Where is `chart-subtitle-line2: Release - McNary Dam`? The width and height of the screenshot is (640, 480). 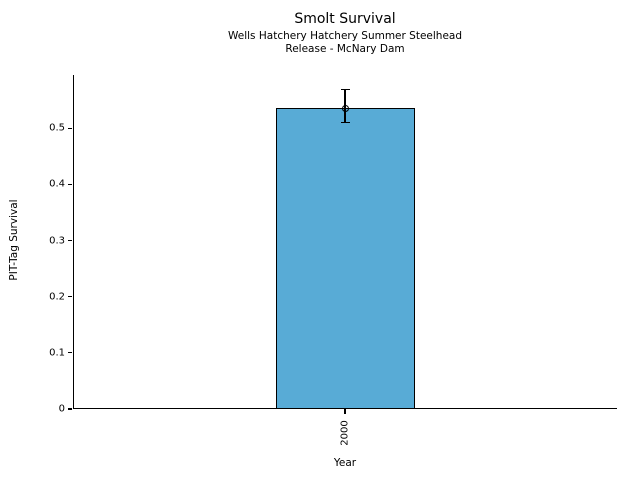
chart-subtitle-line2: Release - McNary Dam is located at coordinates (345, 49).